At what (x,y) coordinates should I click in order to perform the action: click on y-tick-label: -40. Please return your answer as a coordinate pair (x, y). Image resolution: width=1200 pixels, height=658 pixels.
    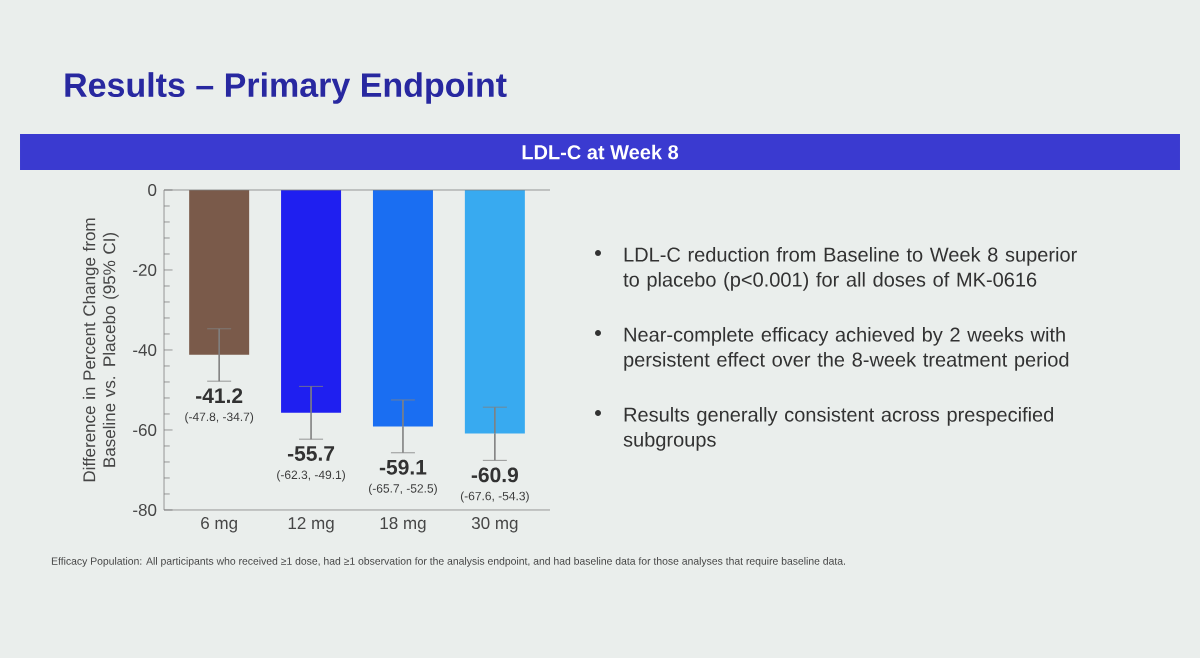
    Looking at the image, I should click on (145, 349).